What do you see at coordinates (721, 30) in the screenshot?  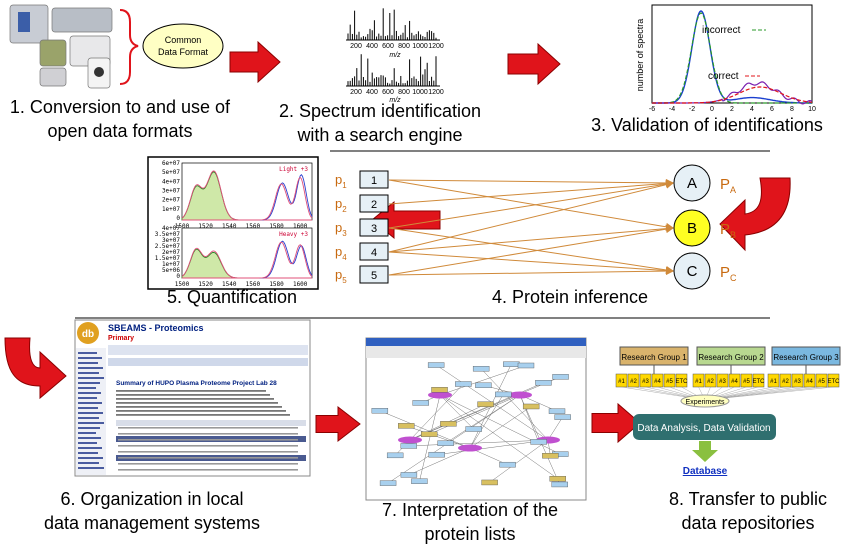 I see `legend-label: incorrect` at bounding box center [721, 30].